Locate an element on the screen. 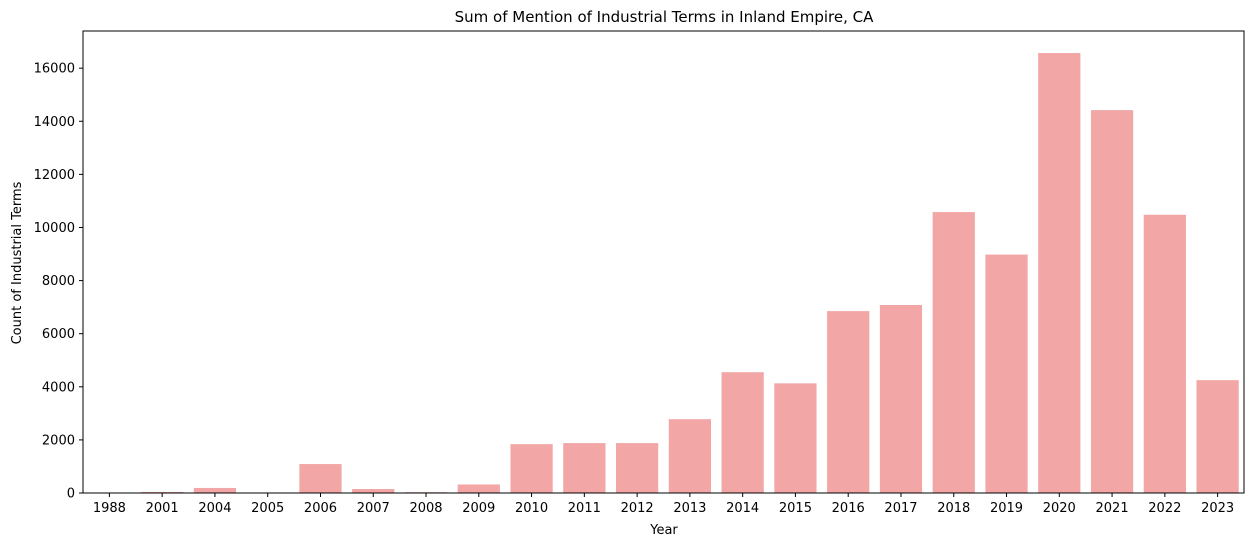 The width and height of the screenshot is (1255, 547). bar-2015 is located at coordinates (795, 438).